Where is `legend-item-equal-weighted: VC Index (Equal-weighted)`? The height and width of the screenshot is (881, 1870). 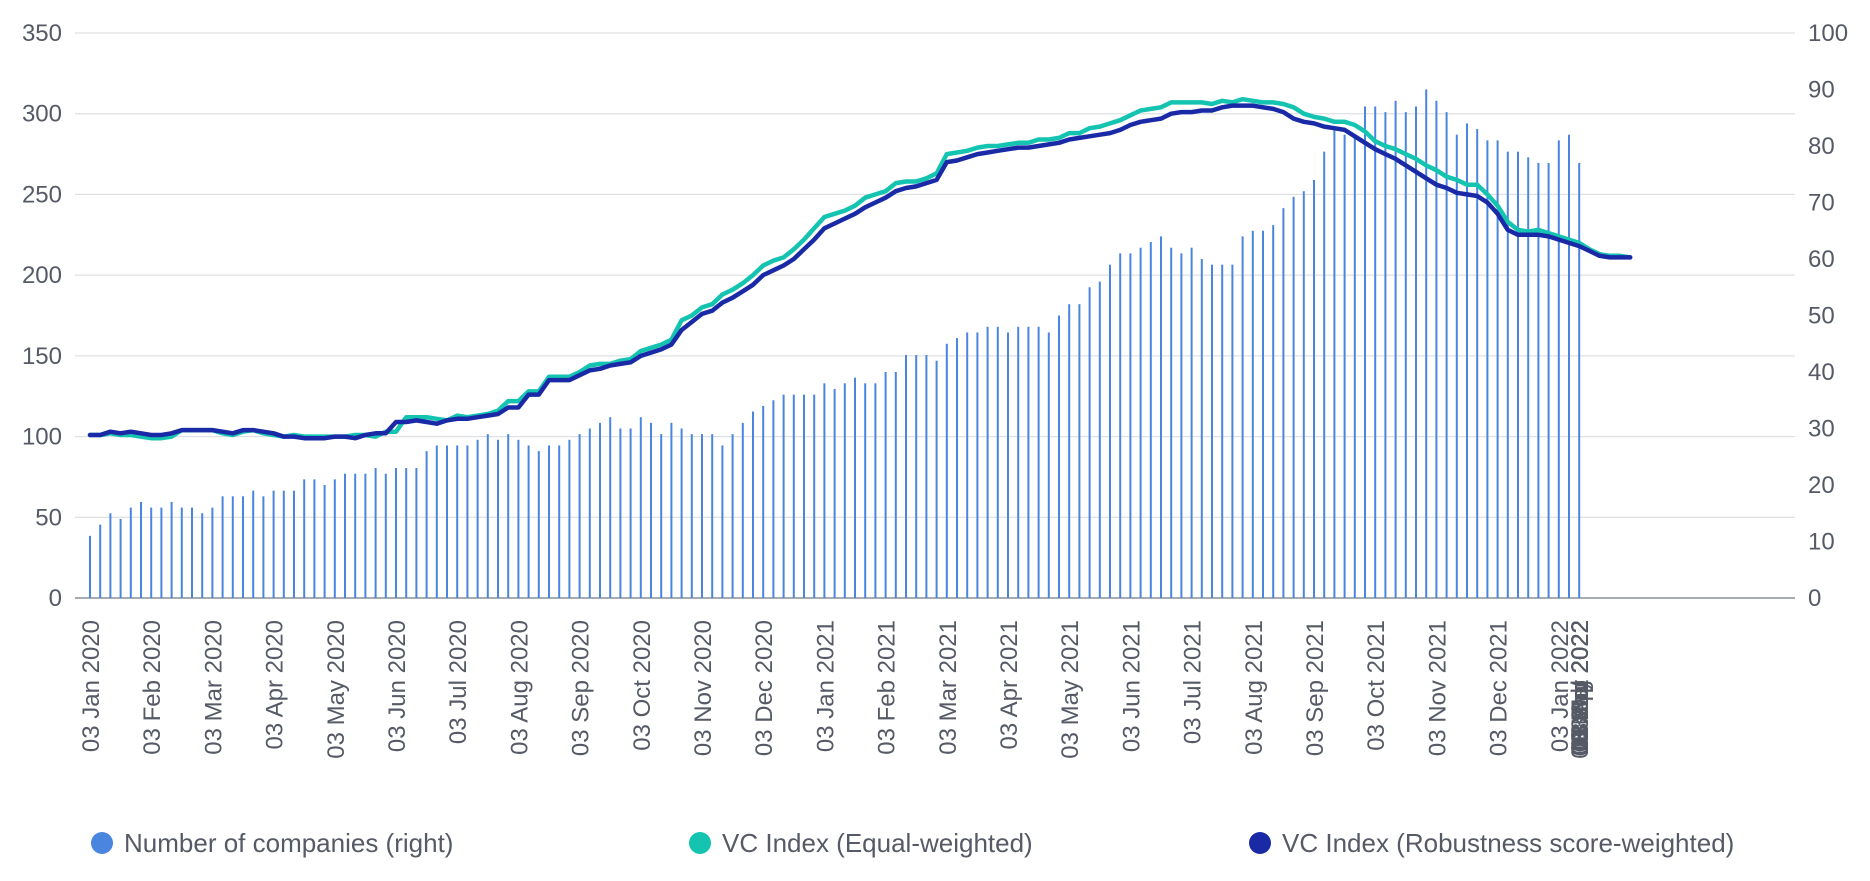
legend-item-equal-weighted: VC Index (Equal-weighted) is located at coordinates (861, 843).